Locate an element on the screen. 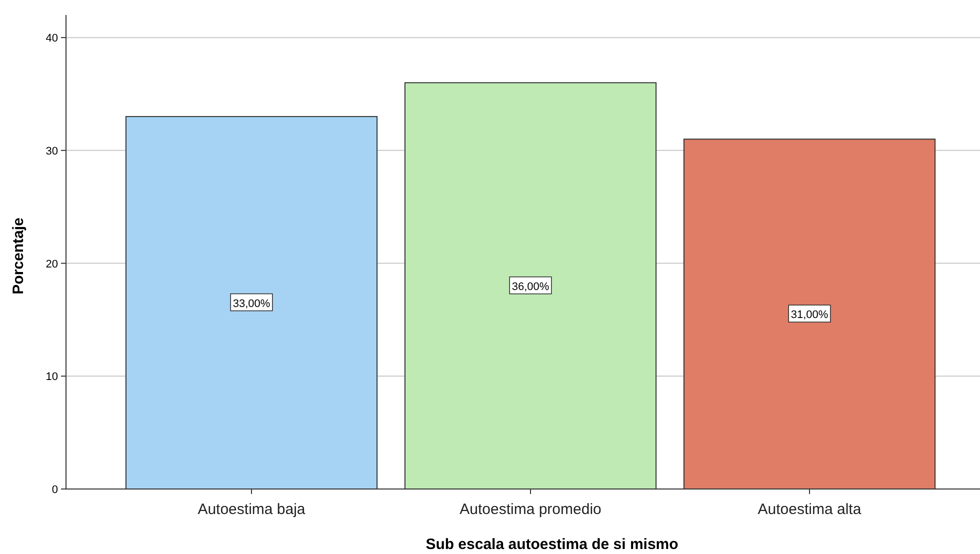  data-label: 31,00% is located at coordinates (809, 315).